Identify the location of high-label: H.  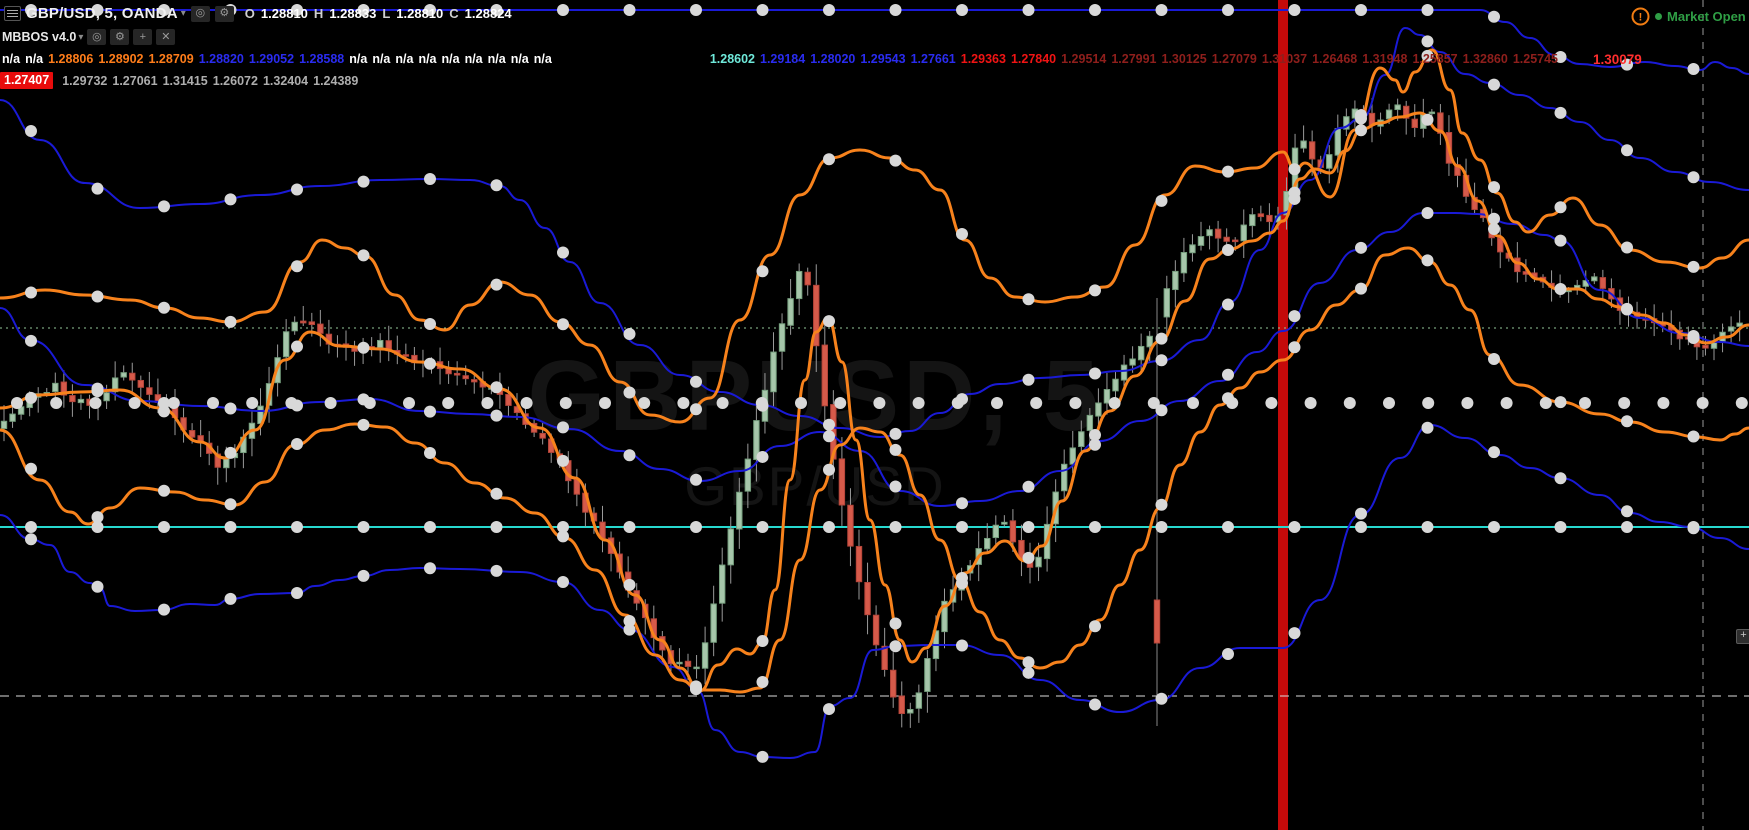
(318, 13).